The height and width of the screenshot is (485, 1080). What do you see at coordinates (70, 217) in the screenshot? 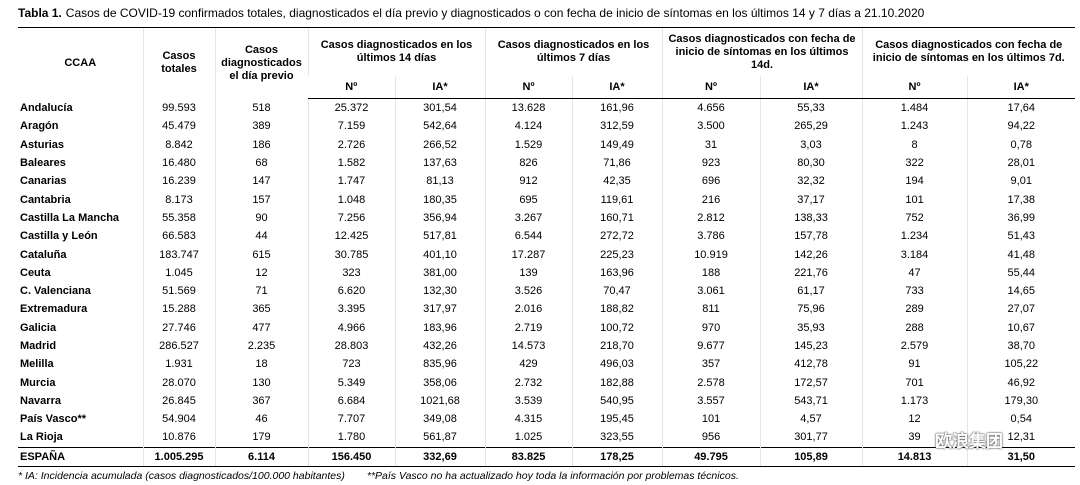
I see `region-name: Castilla La Mancha` at bounding box center [70, 217].